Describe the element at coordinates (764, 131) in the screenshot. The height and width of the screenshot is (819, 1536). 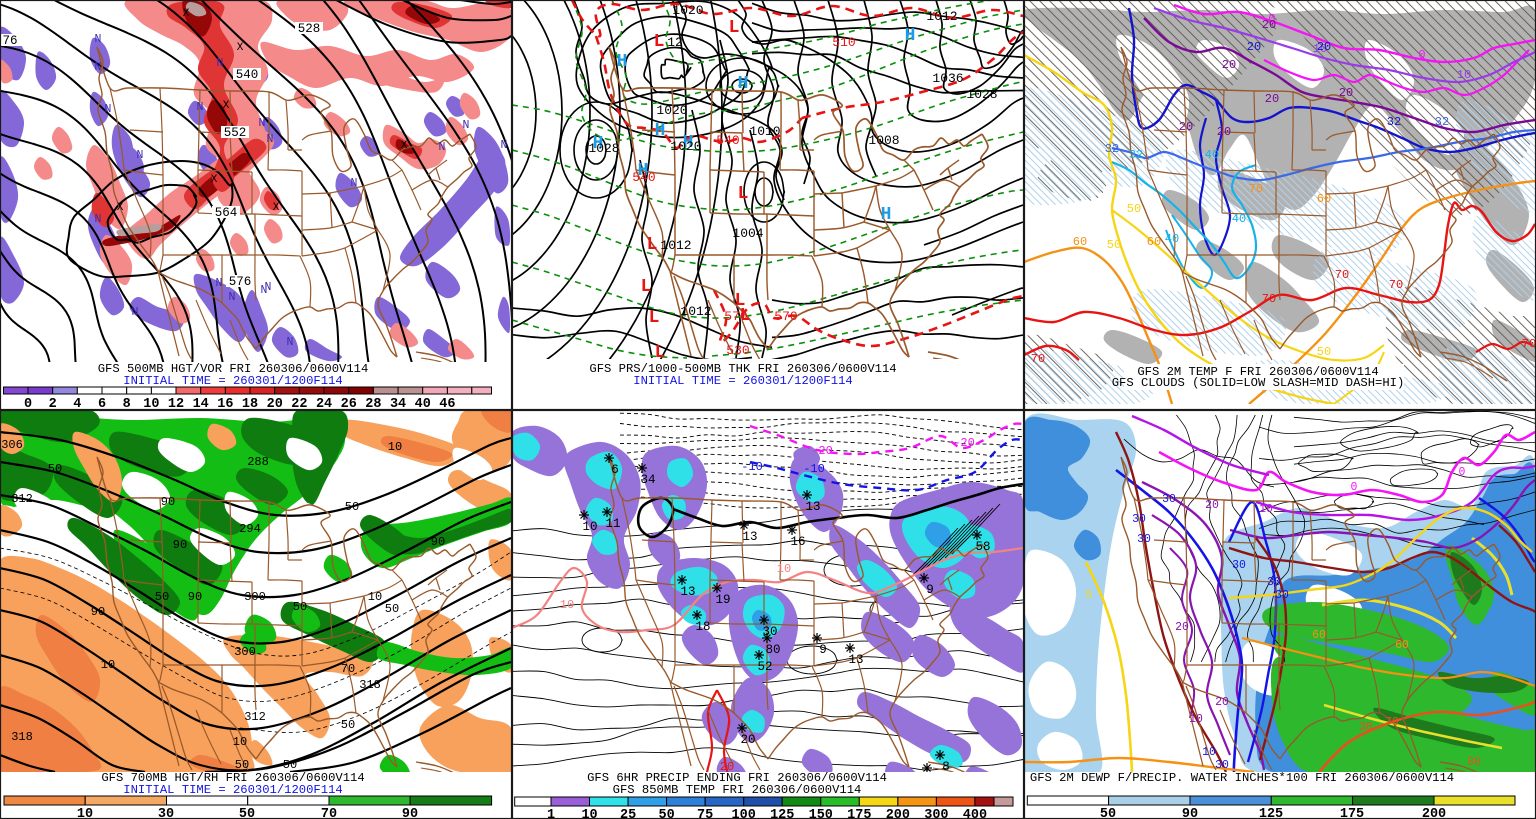
I see `svg-text: 1010` at that location.